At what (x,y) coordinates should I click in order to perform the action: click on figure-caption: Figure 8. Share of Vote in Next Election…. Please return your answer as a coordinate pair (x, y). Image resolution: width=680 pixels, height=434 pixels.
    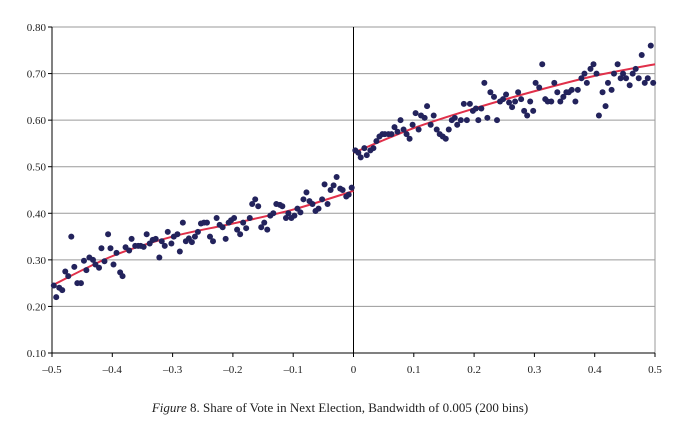
    Looking at the image, I should click on (340, 408).